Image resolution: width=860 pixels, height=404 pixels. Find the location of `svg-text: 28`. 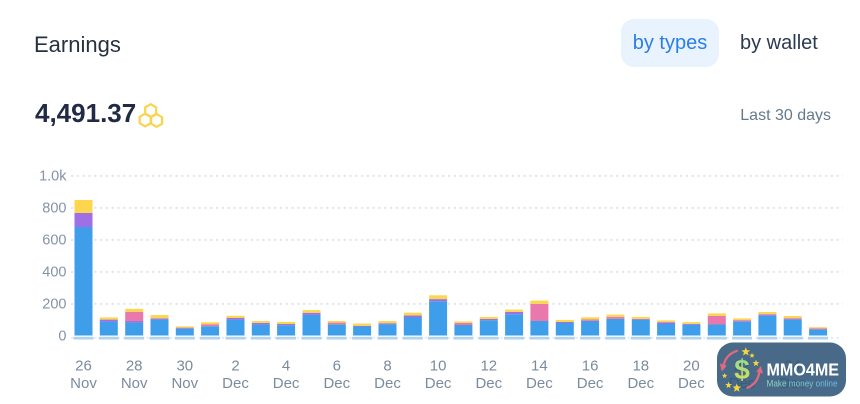

svg-text: 28 is located at coordinates (134, 365).